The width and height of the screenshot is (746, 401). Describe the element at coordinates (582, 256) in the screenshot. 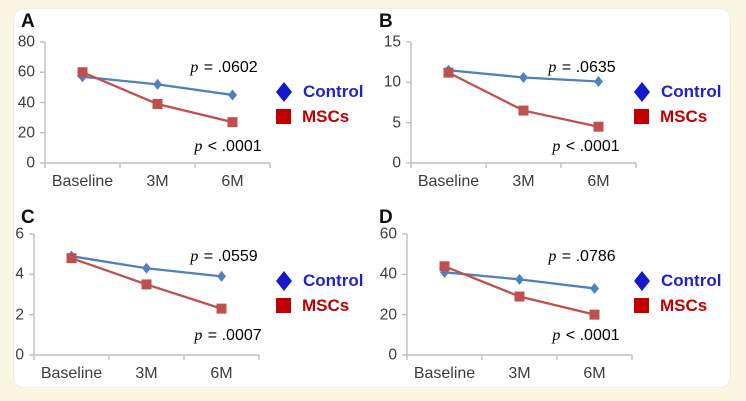

I see `p-value-top: p = .0786` at that location.